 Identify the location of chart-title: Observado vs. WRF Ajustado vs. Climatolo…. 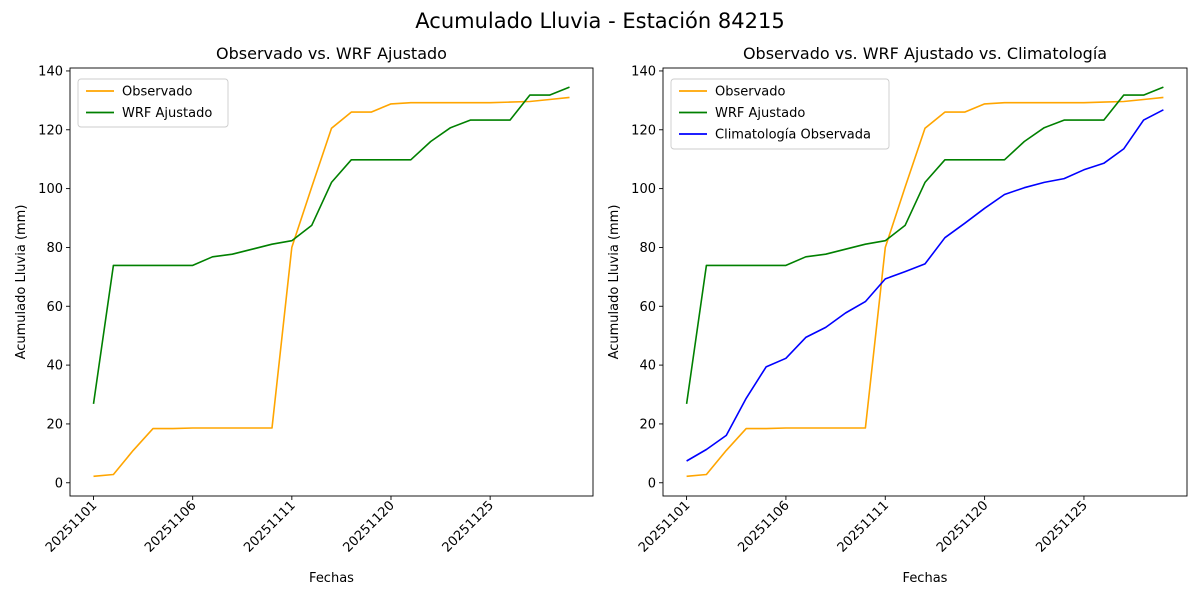
(925, 53).